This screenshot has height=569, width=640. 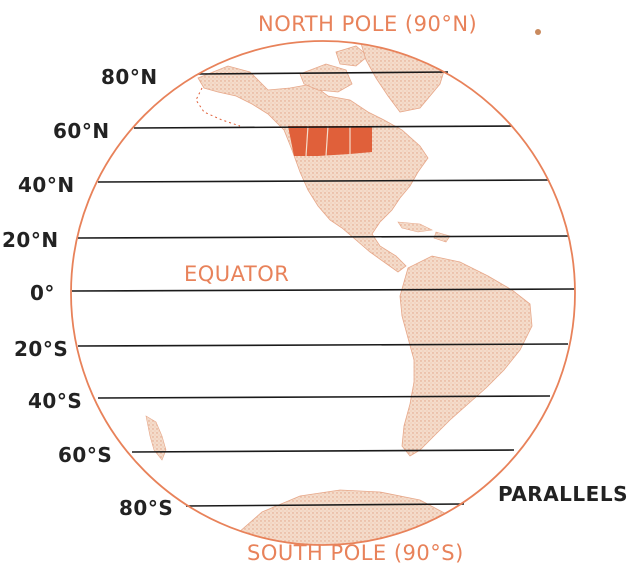 What do you see at coordinates (323, 181) in the screenshot?
I see `parallel-40n` at bounding box center [323, 181].